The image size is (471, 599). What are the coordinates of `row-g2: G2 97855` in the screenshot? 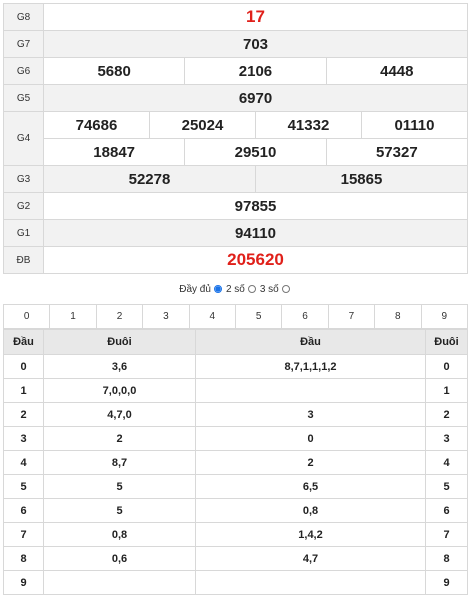 It's located at (235, 206).